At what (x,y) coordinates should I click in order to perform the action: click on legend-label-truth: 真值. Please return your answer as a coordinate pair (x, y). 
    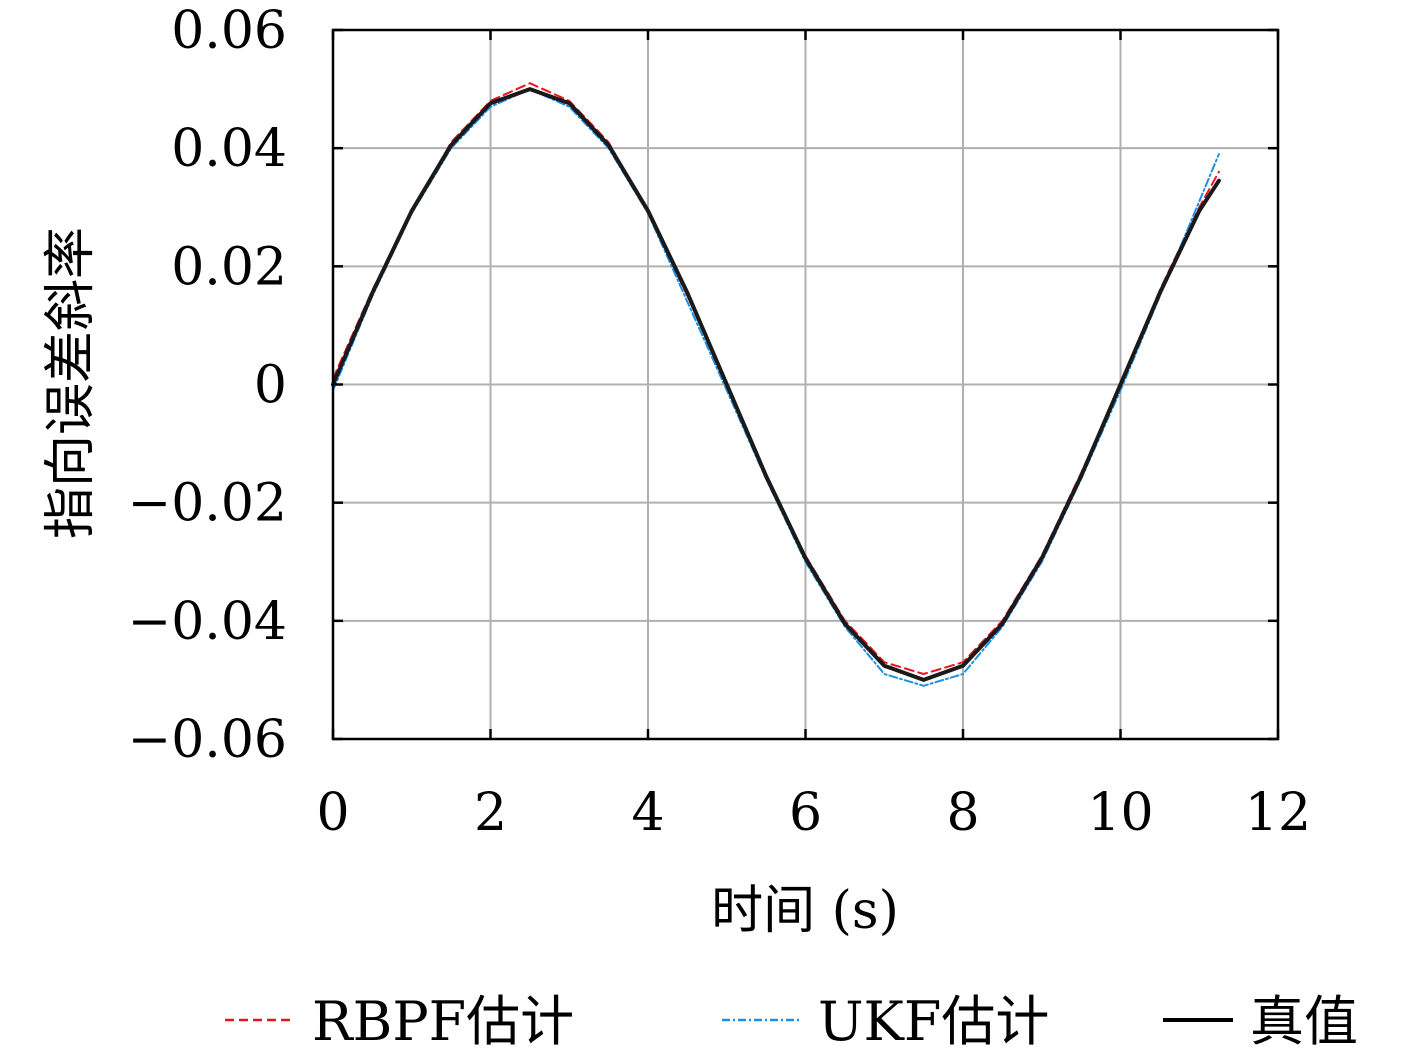
    Looking at the image, I should click on (1304, 1021).